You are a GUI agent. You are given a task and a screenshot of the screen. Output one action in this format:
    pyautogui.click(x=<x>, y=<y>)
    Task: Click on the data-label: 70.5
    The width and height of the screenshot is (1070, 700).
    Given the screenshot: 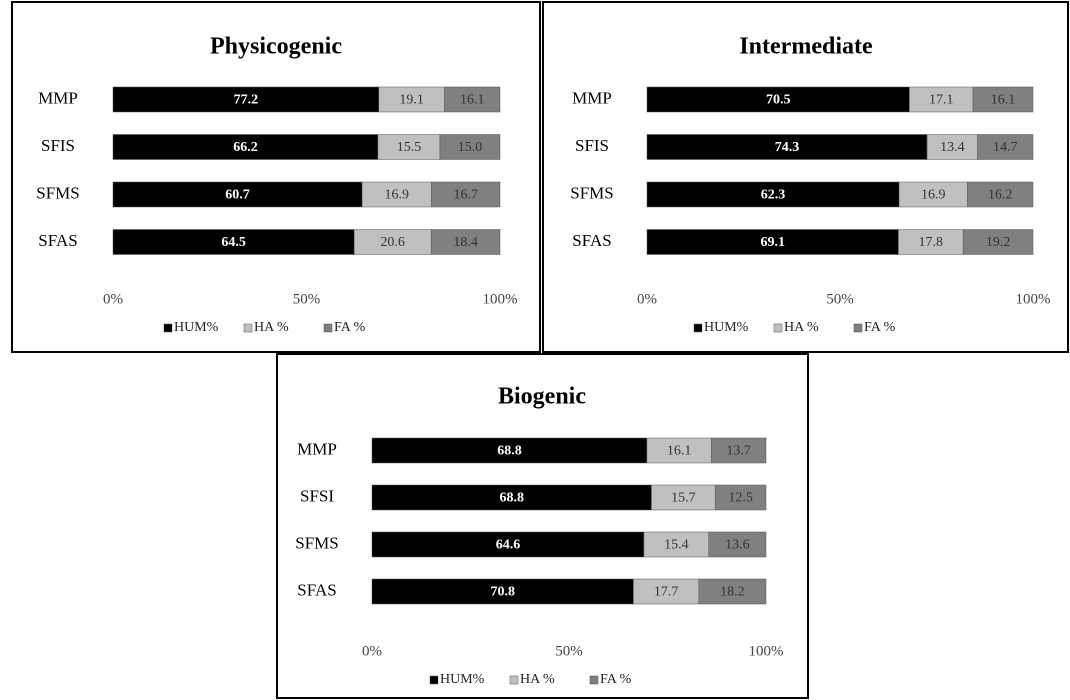 What is the action you would take?
    pyautogui.click(x=778, y=100)
    